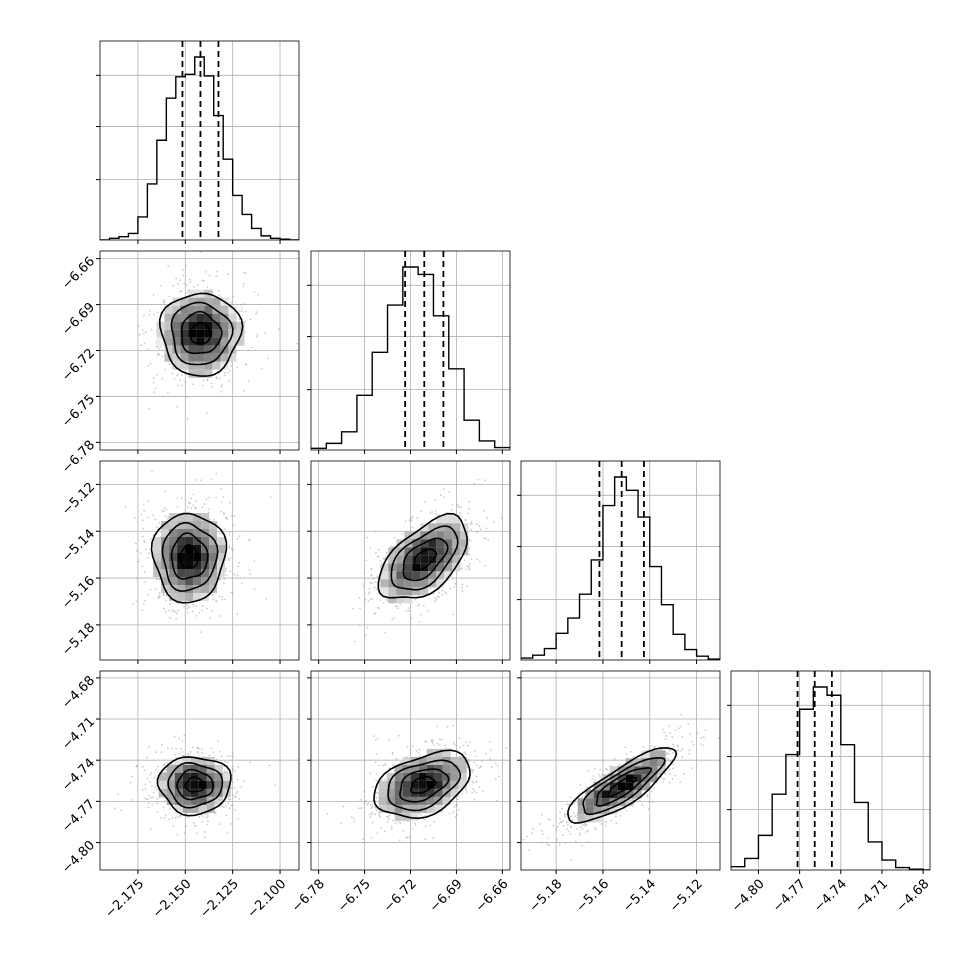 The height and width of the screenshot is (970, 970). What do you see at coordinates (446, 896) in the screenshot?
I see `x-tick-label: −6.69` at bounding box center [446, 896].